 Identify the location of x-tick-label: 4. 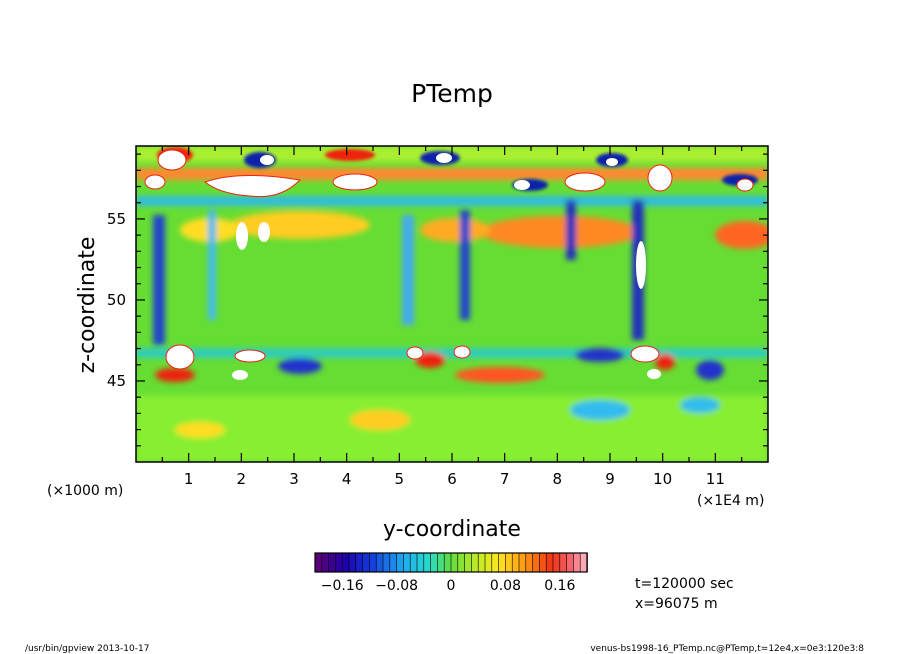
(347, 479).